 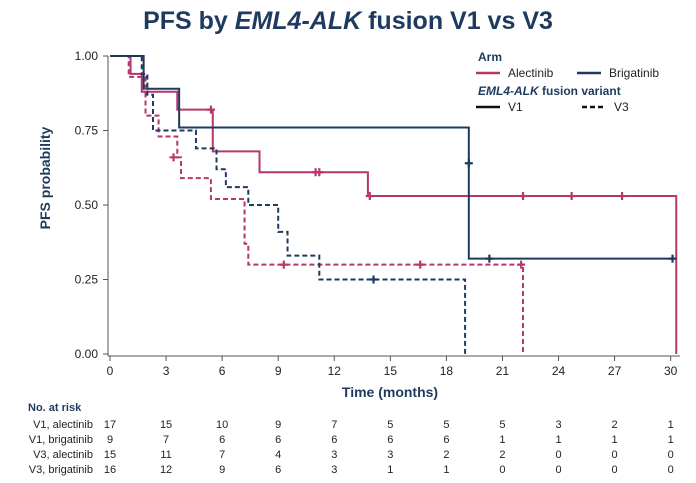 I want to click on legend-alectinib-label: Alectinib, so click(x=531, y=73).